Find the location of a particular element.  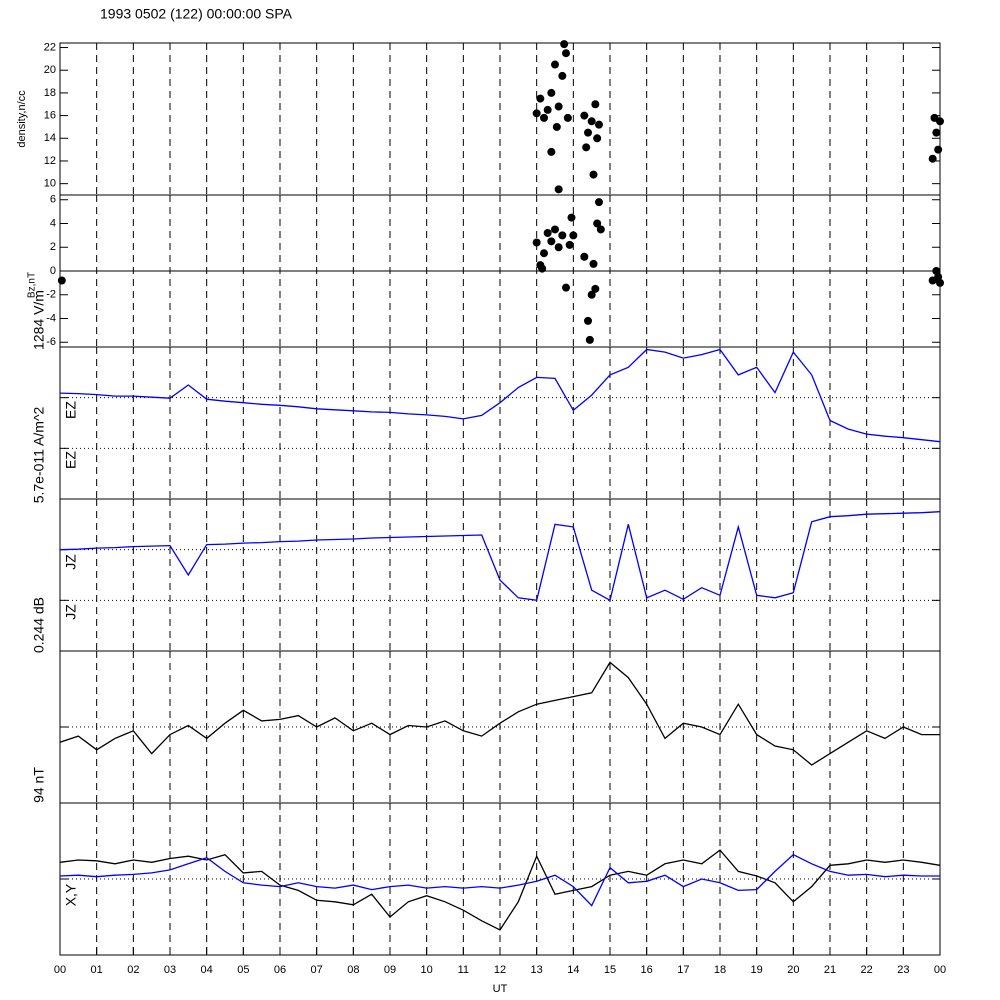

y-tick-label: -2 is located at coordinates (51, 295).